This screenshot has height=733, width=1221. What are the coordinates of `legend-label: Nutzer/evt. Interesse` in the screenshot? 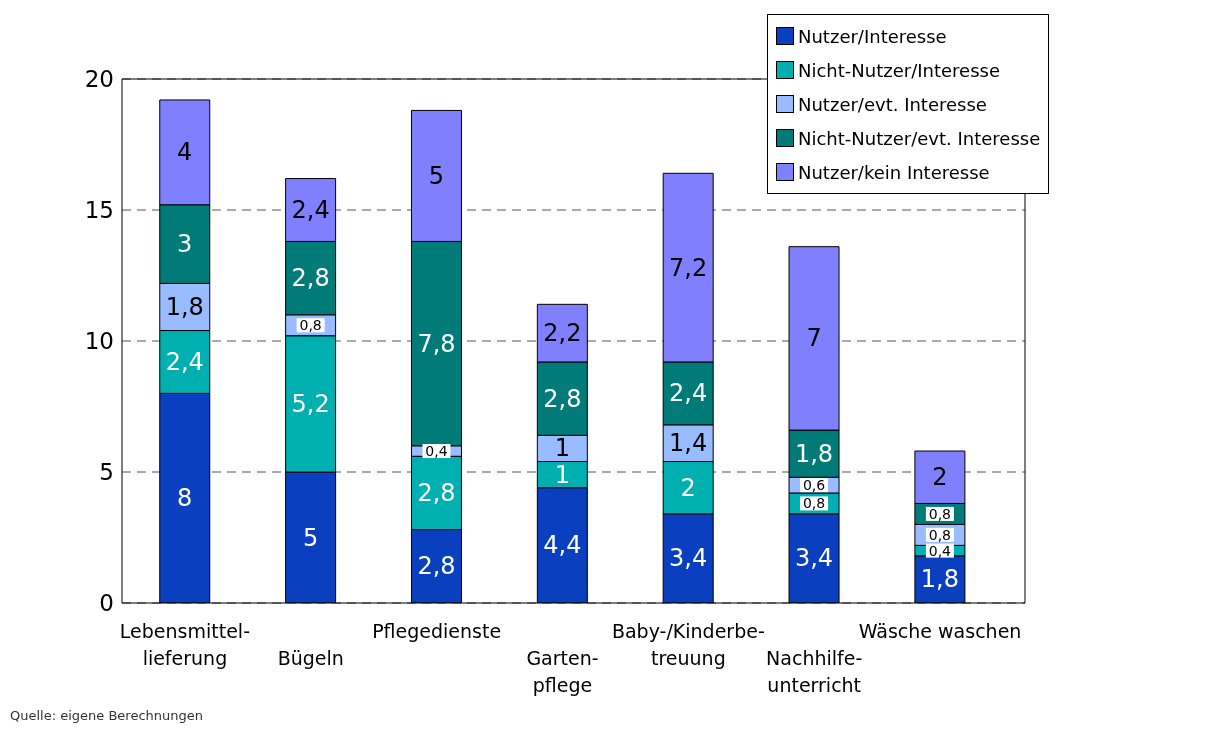 It's located at (892, 104).